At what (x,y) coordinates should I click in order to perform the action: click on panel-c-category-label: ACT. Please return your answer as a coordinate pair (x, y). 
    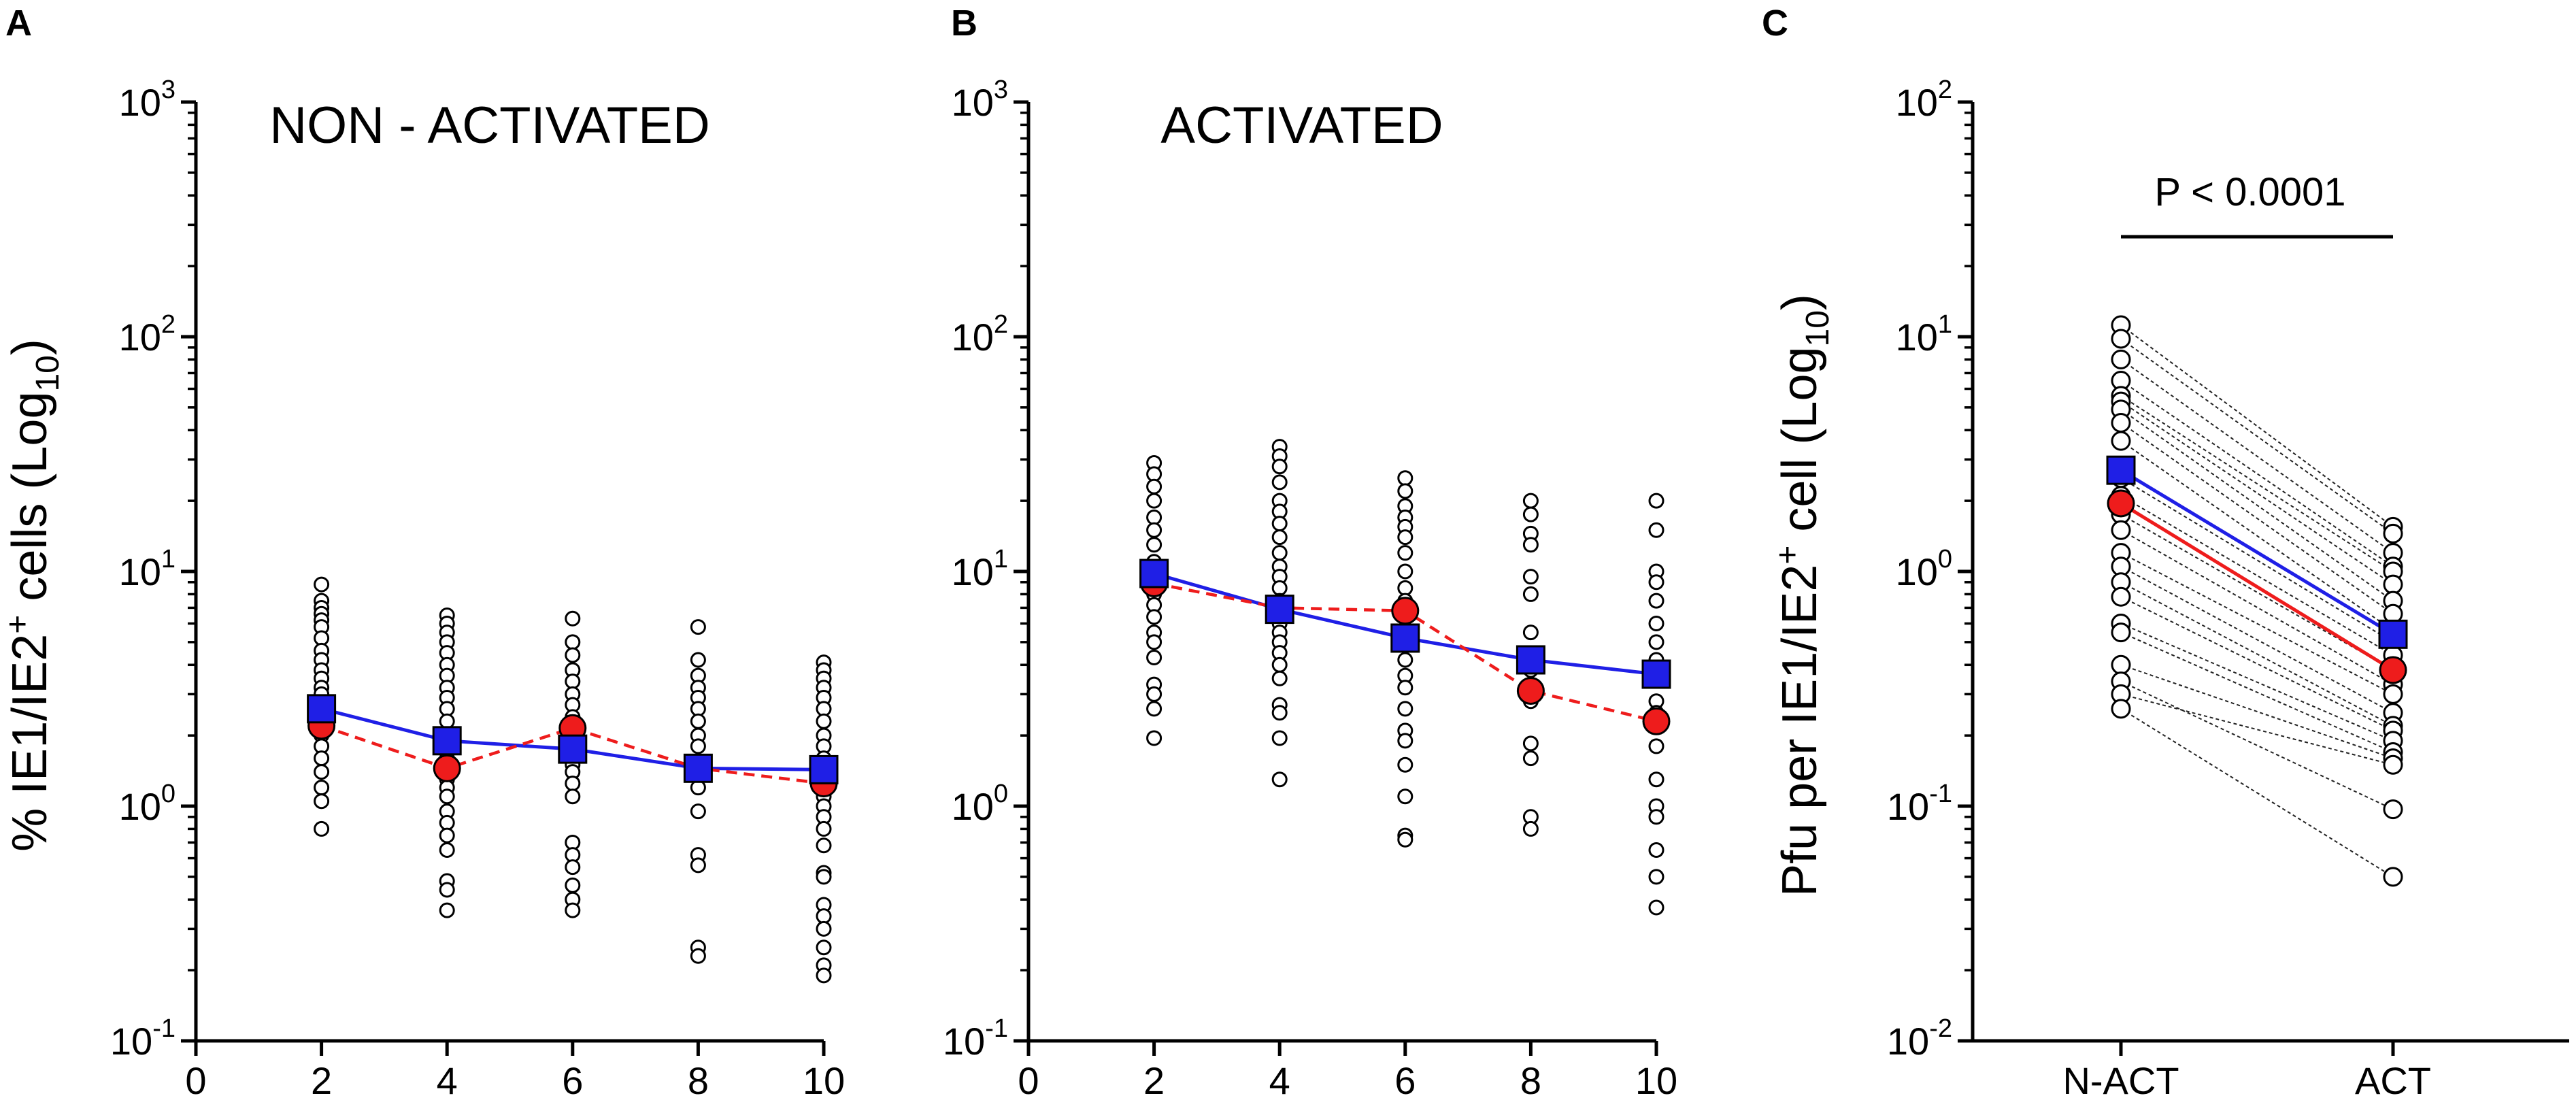
    Looking at the image, I should click on (2393, 1078).